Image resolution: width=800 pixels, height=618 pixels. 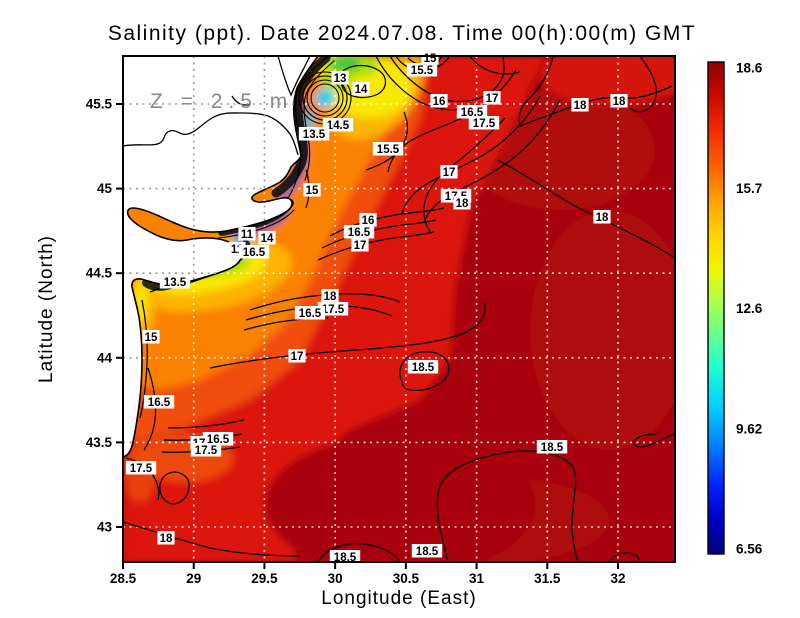 I want to click on colorbar-tick-label: 12.6, so click(x=749, y=308).